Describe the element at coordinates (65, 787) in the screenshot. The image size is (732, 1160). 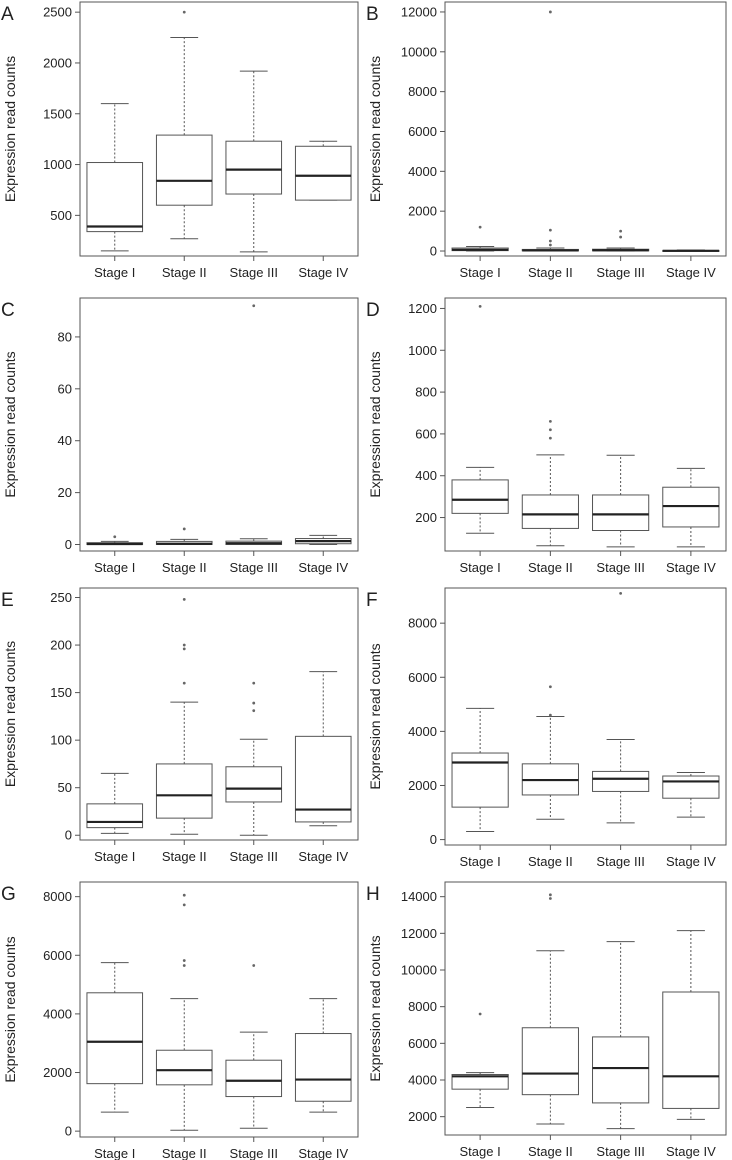
I see `y-tick-label: 50` at that location.